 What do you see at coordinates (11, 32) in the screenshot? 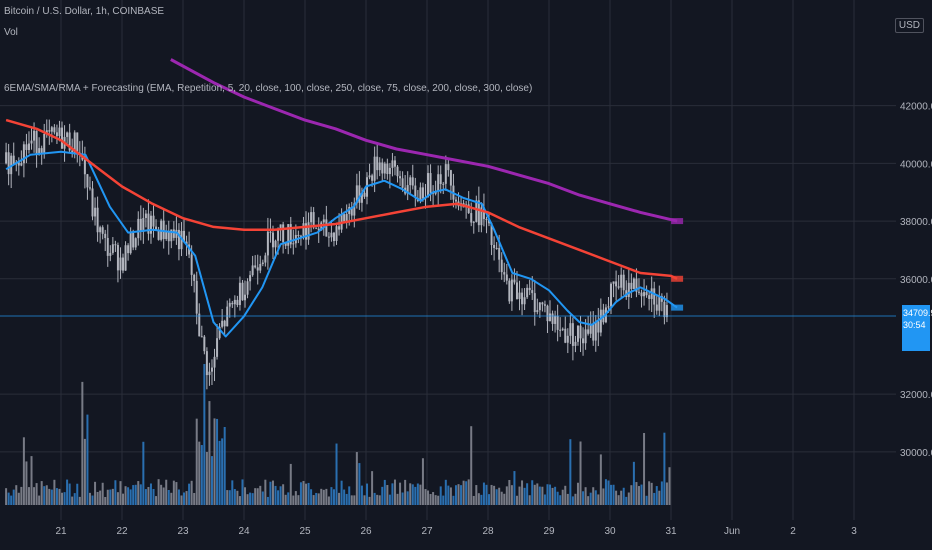
I see `volume-label: Vol` at bounding box center [11, 32].